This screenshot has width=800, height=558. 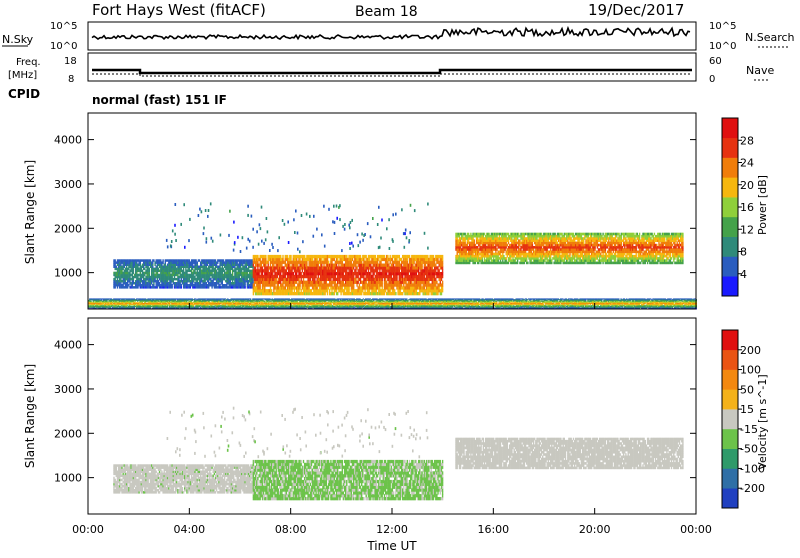 What do you see at coordinates (70, 61) in the screenshot?
I see `freq-tick-top: 18` at bounding box center [70, 61].